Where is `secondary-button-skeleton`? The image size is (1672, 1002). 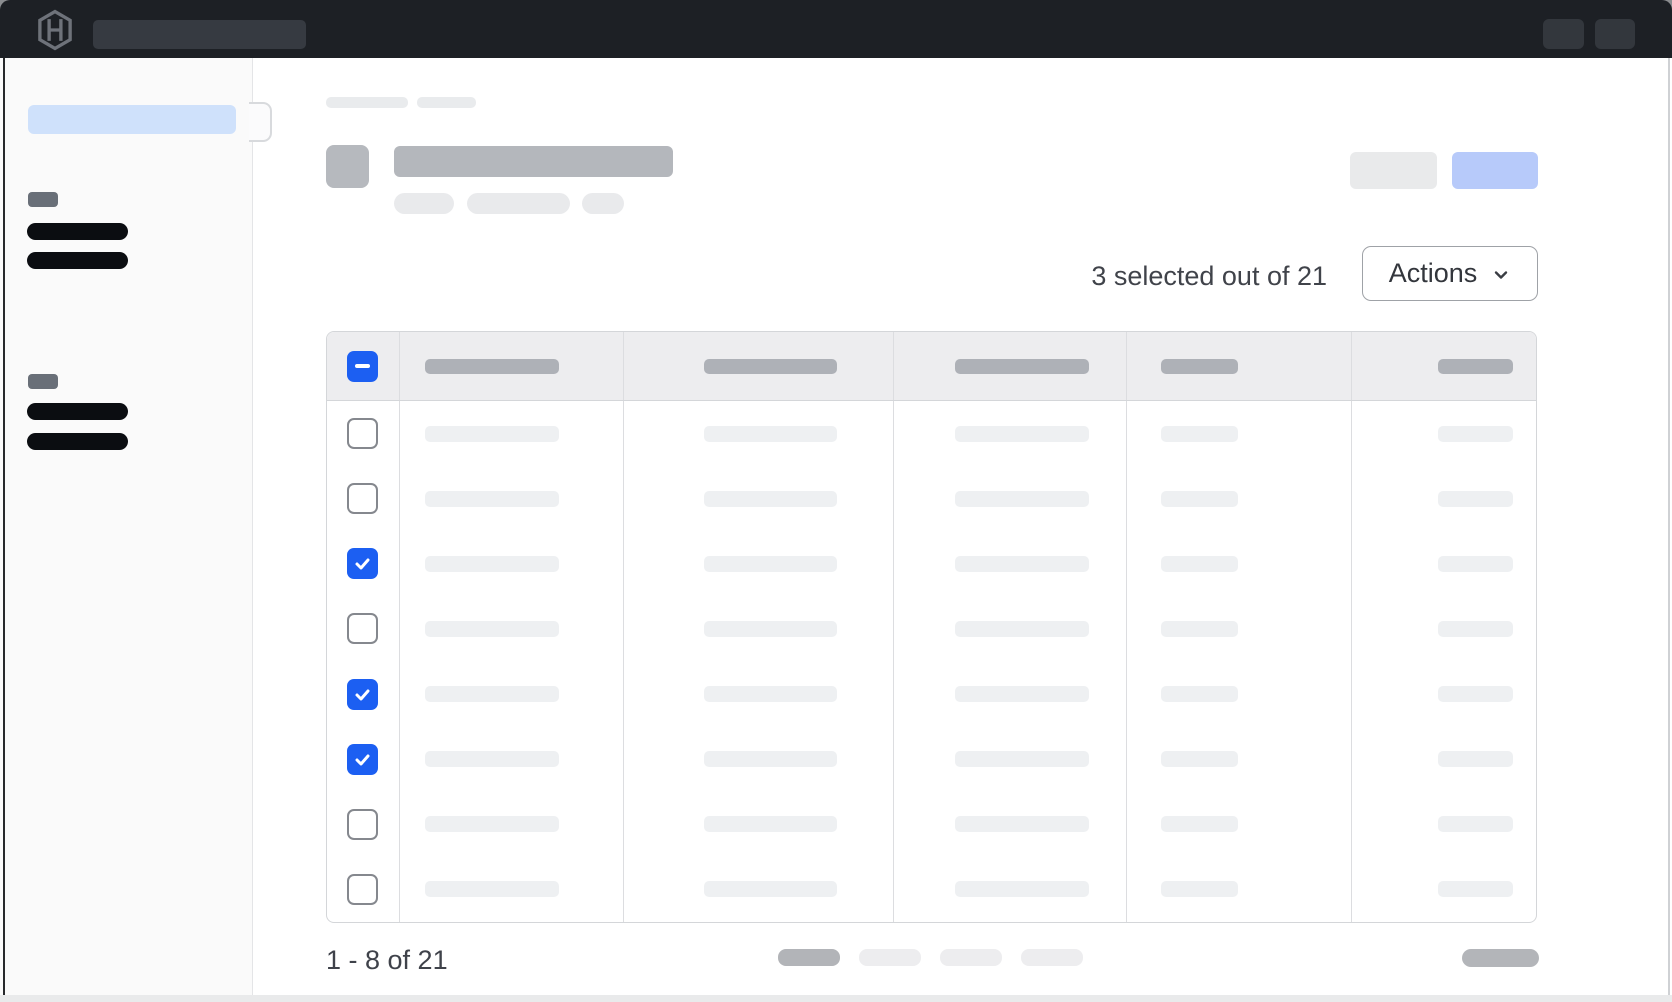 secondary-button-skeleton is located at coordinates (1393, 170).